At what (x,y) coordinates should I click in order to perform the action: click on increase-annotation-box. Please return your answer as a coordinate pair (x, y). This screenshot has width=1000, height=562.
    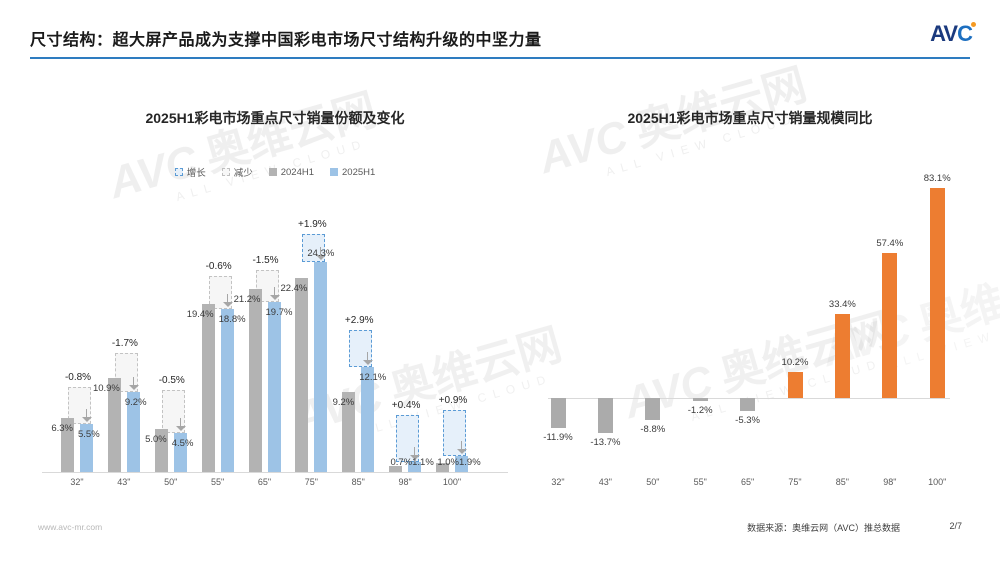
    Looking at the image, I should click on (454, 432).